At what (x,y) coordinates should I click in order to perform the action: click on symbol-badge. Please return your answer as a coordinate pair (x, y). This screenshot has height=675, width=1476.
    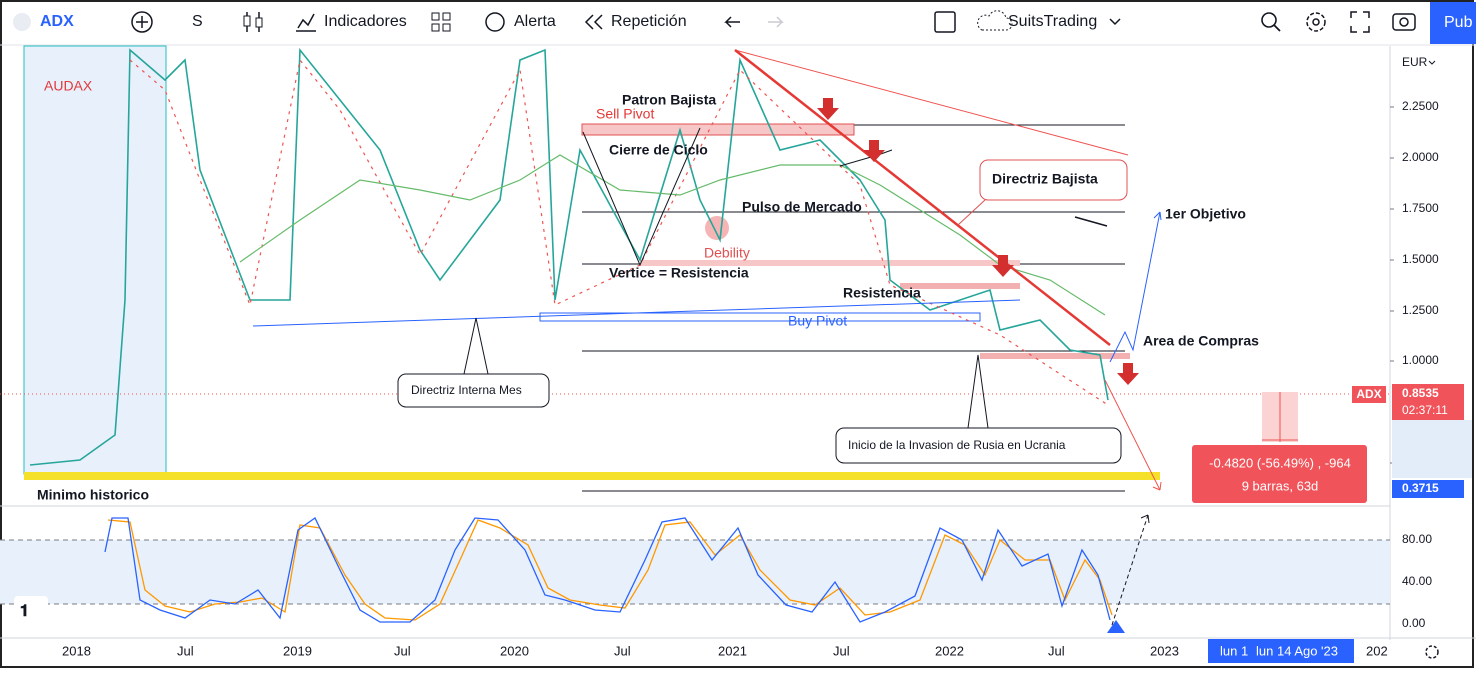
    Looking at the image, I should click on (1369, 394).